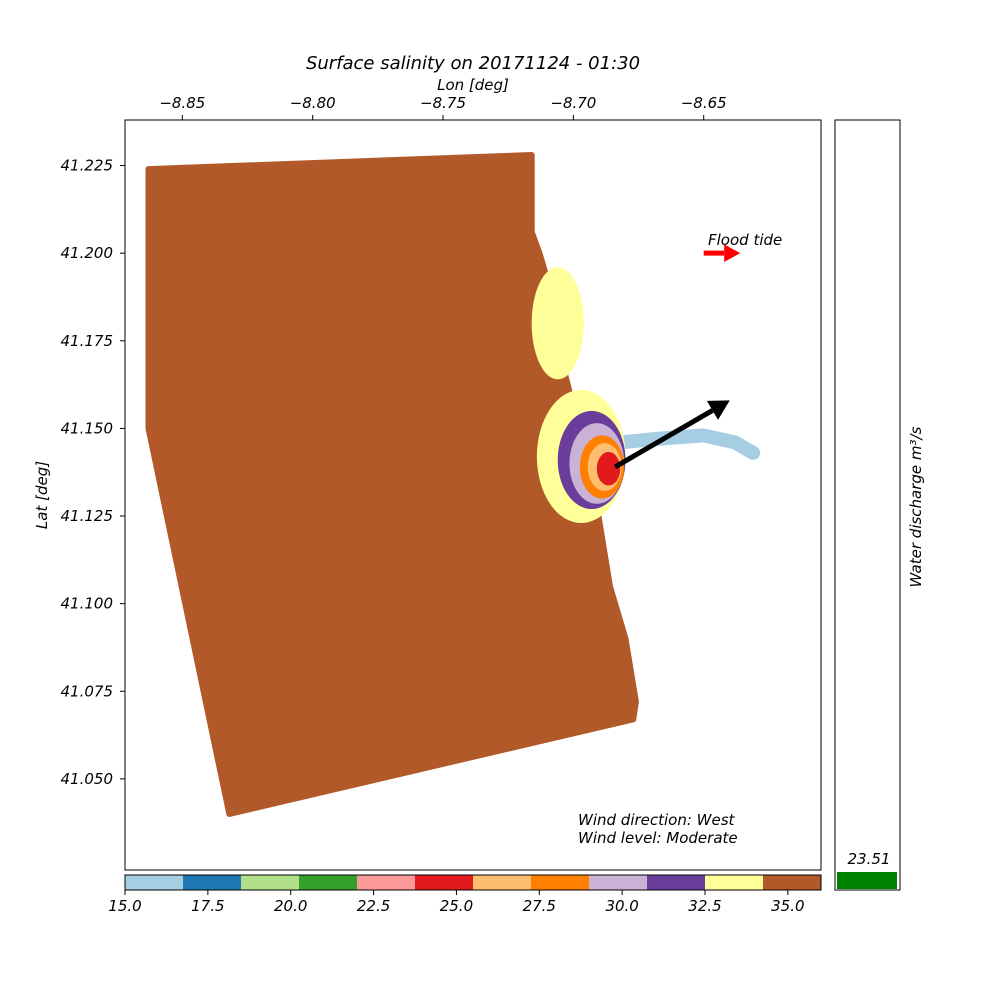 This screenshot has height=1000, width=1000. Describe the element at coordinates (473, 85) in the screenshot. I see `x-axis-label: Lon [deg]` at that location.